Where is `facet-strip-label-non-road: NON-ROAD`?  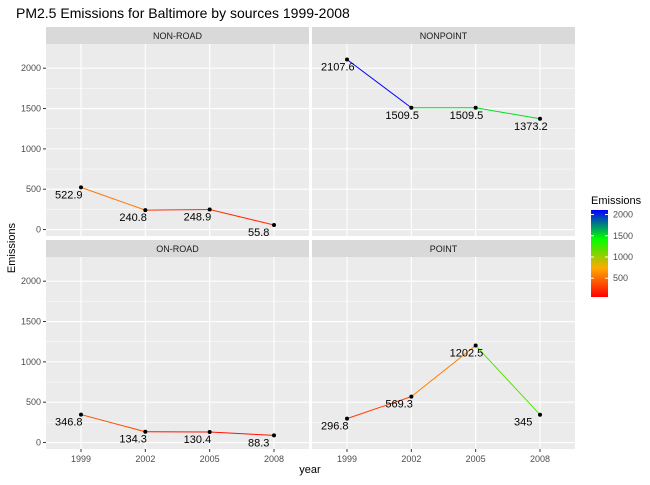 facet-strip-label-non-road: NON-ROAD is located at coordinates (177, 36).